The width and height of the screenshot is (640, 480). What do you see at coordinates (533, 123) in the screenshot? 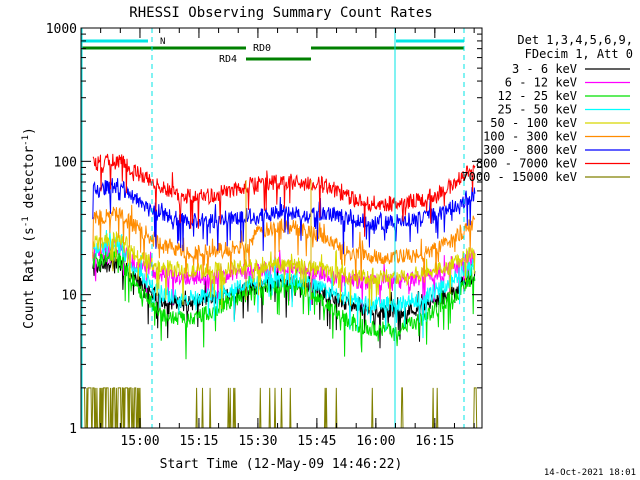
I see `legend-label: 50 - 100 keV` at bounding box center [533, 123].